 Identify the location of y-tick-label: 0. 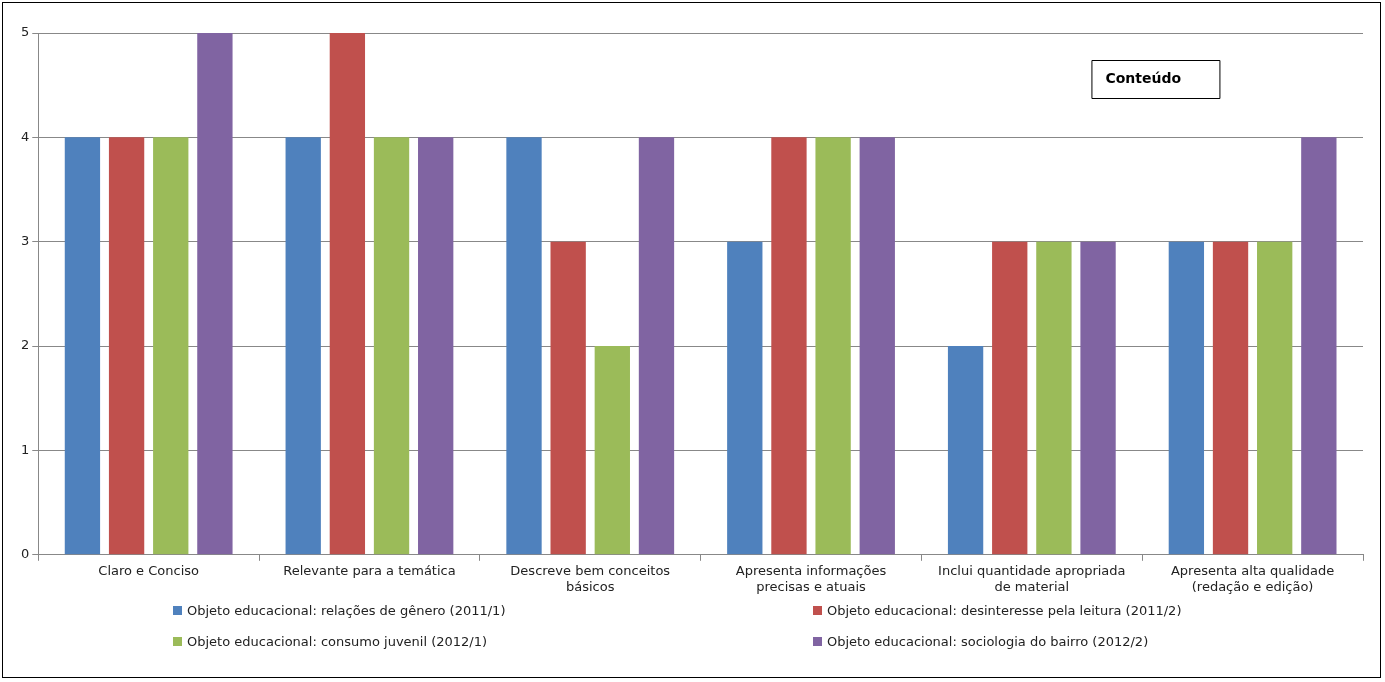
(25, 554).